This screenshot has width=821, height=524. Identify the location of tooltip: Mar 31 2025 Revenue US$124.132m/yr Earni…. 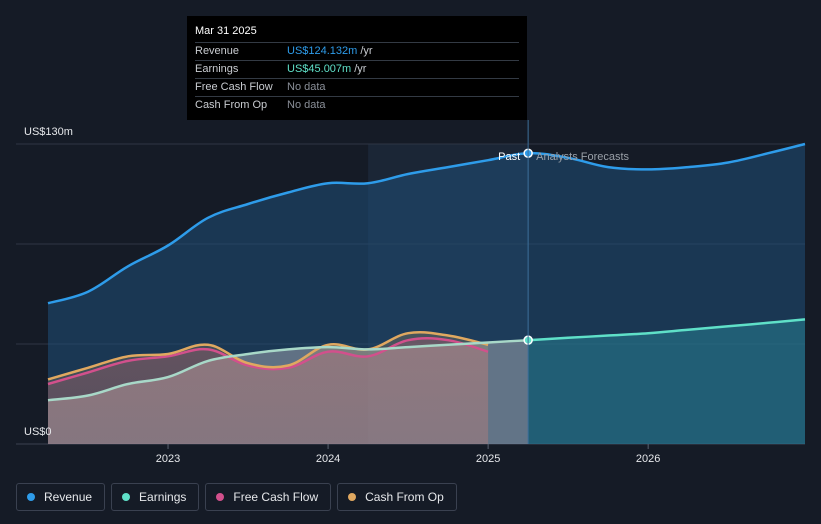
(357, 68).